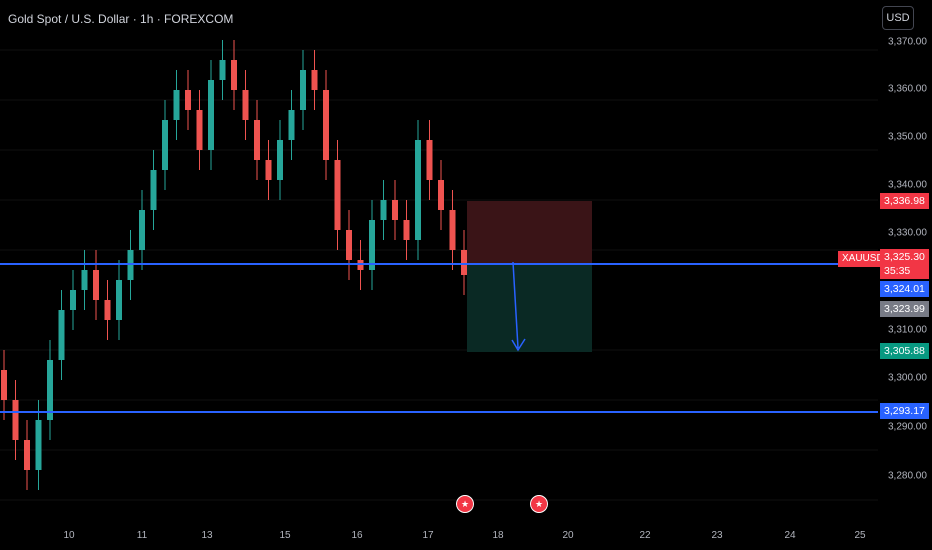 The height and width of the screenshot is (550, 932). Describe the element at coordinates (142, 535) in the screenshot. I see `x-tick: 11` at that location.